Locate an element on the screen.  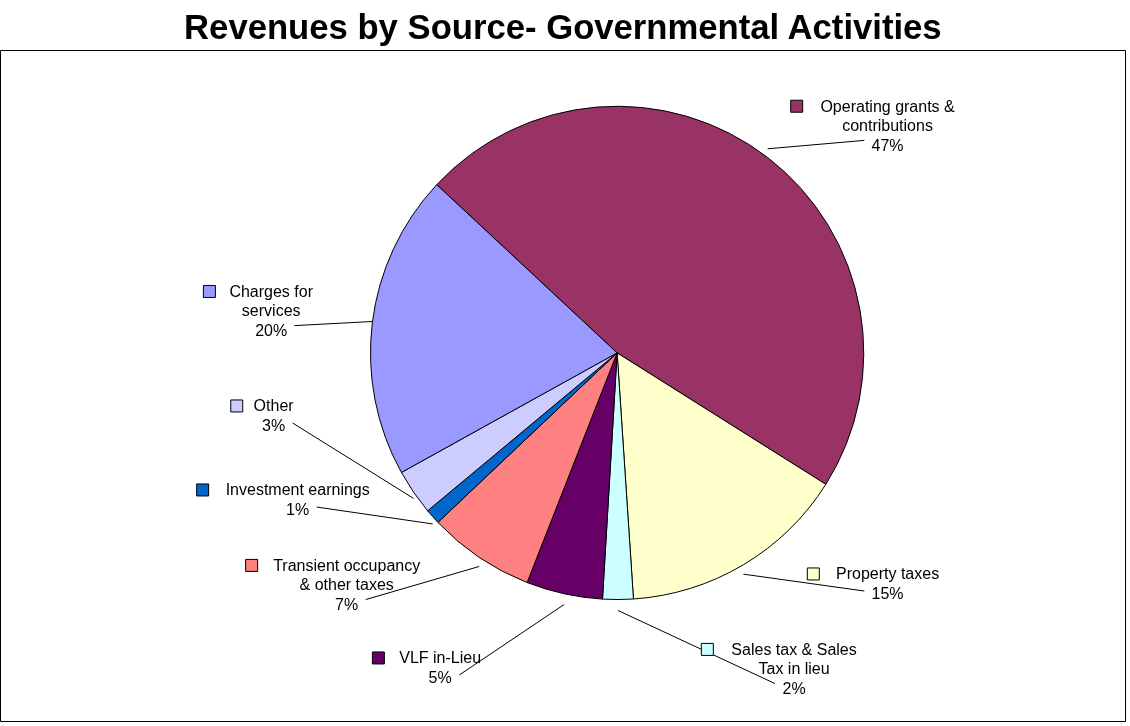
legend-label: VLF in-Lieu is located at coordinates (440, 658).